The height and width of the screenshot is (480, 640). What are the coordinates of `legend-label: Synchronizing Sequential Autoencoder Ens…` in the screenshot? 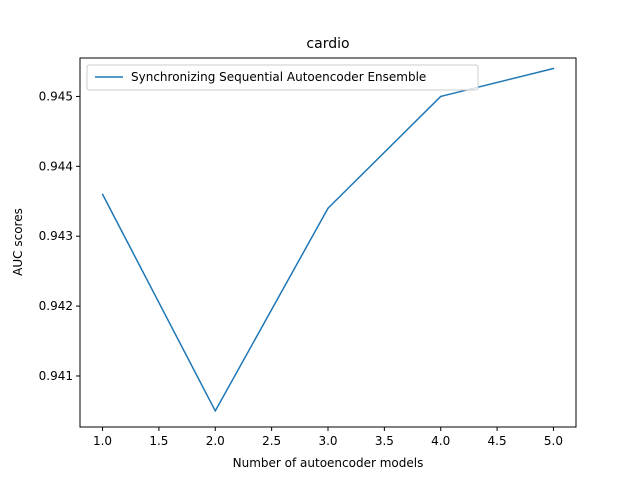 It's located at (278, 77).